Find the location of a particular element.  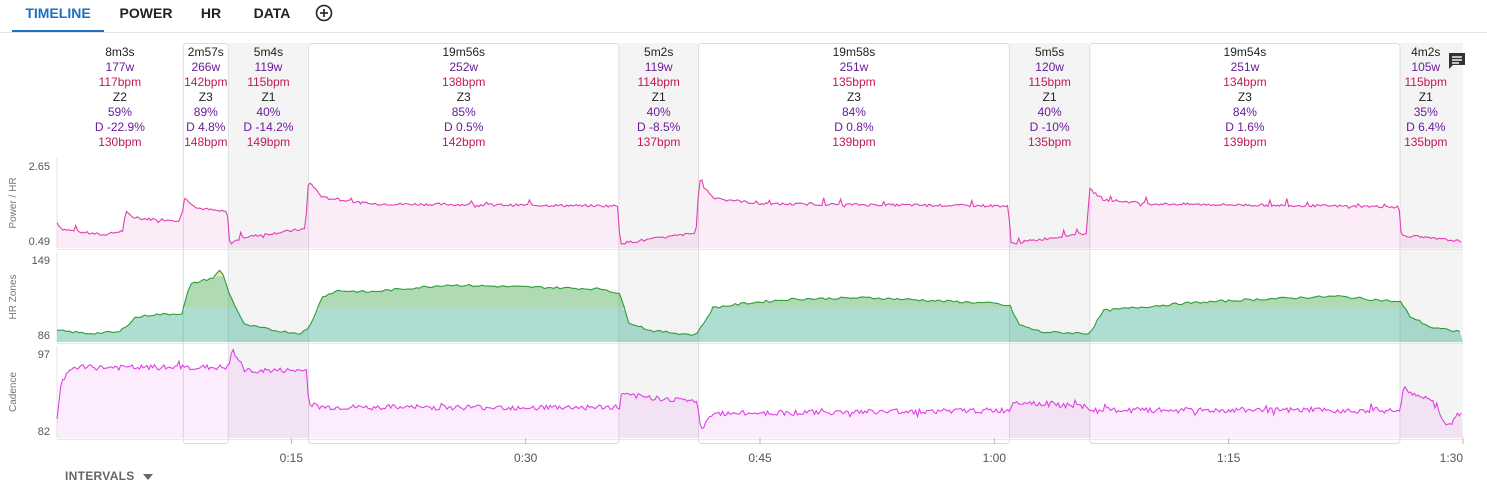

y-tick-top-hr_zones: 149 is located at coordinates (41, 261).